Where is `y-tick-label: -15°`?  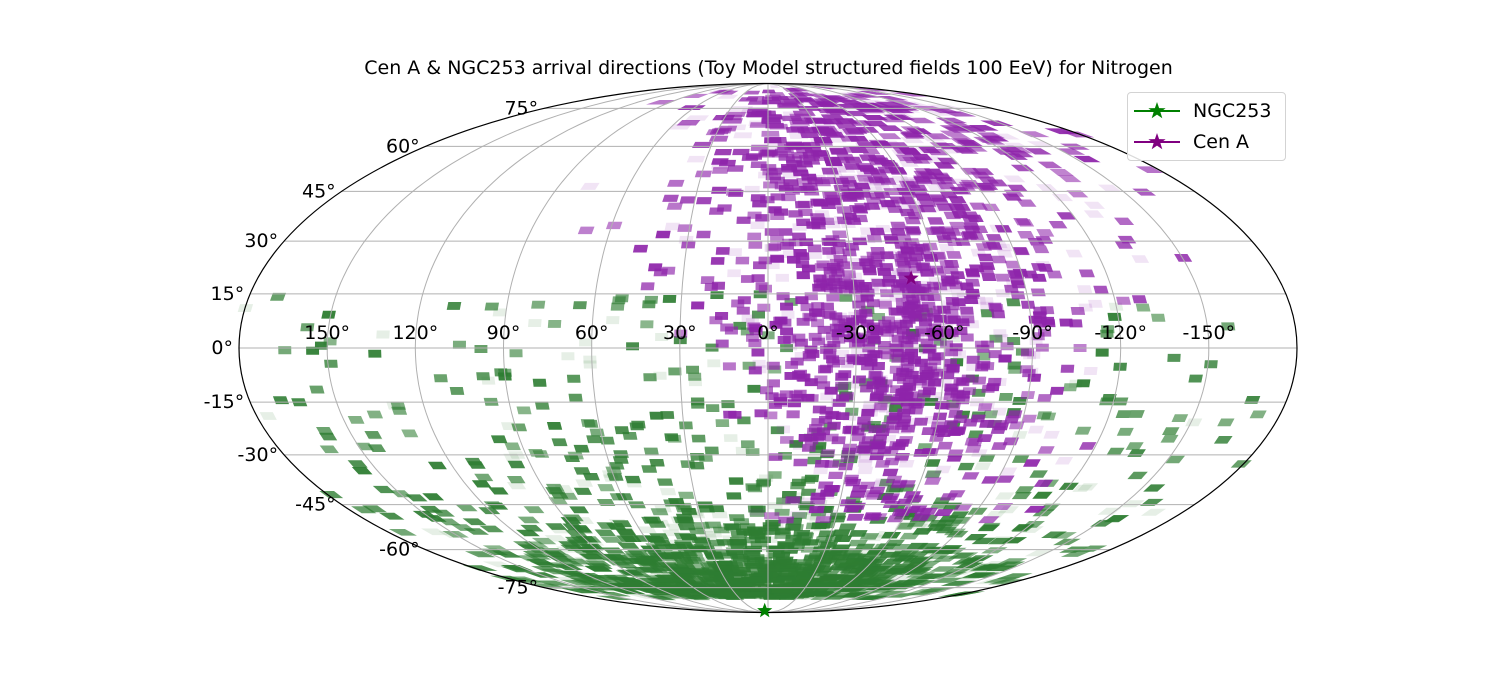 y-tick-label: -15° is located at coordinates (224, 402).